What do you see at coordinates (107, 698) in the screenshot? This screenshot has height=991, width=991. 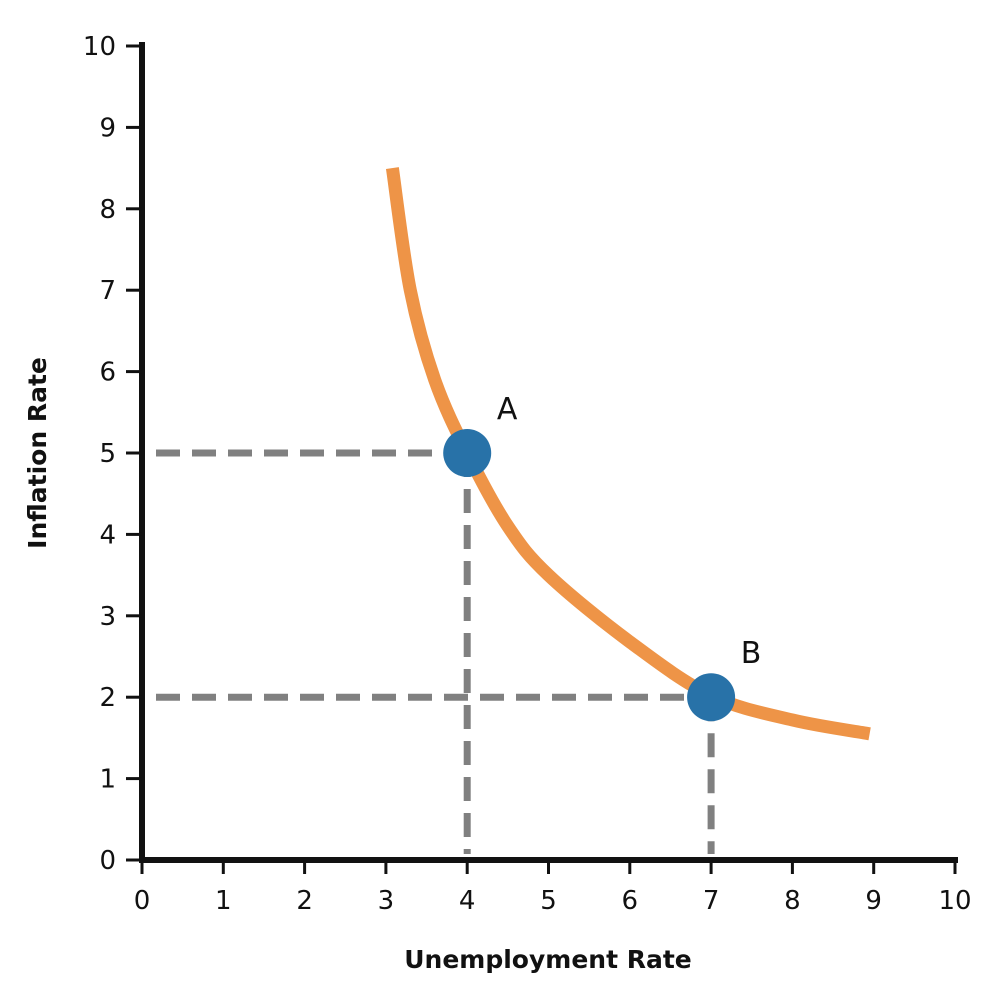 I see `y-tick-label: 2` at bounding box center [107, 698].